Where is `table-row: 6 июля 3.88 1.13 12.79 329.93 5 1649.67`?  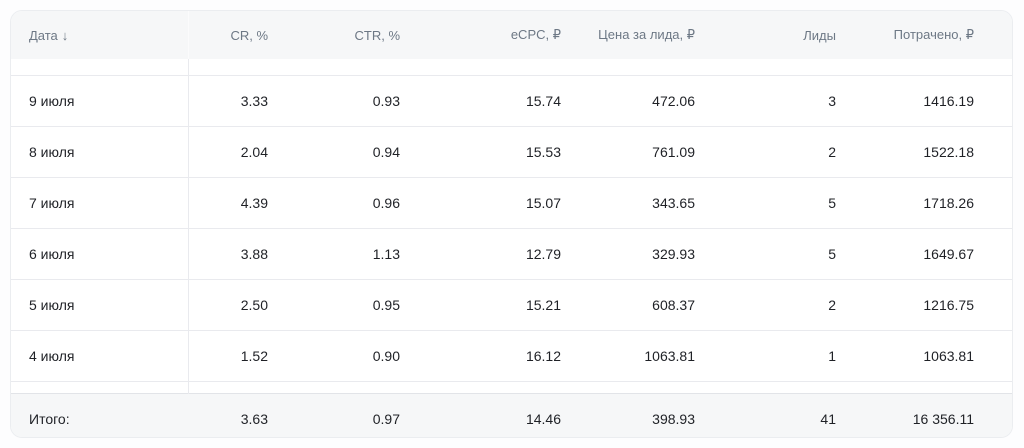 table-row: 6 июля 3.88 1.13 12.79 329.93 5 1649.67 is located at coordinates (511, 254).